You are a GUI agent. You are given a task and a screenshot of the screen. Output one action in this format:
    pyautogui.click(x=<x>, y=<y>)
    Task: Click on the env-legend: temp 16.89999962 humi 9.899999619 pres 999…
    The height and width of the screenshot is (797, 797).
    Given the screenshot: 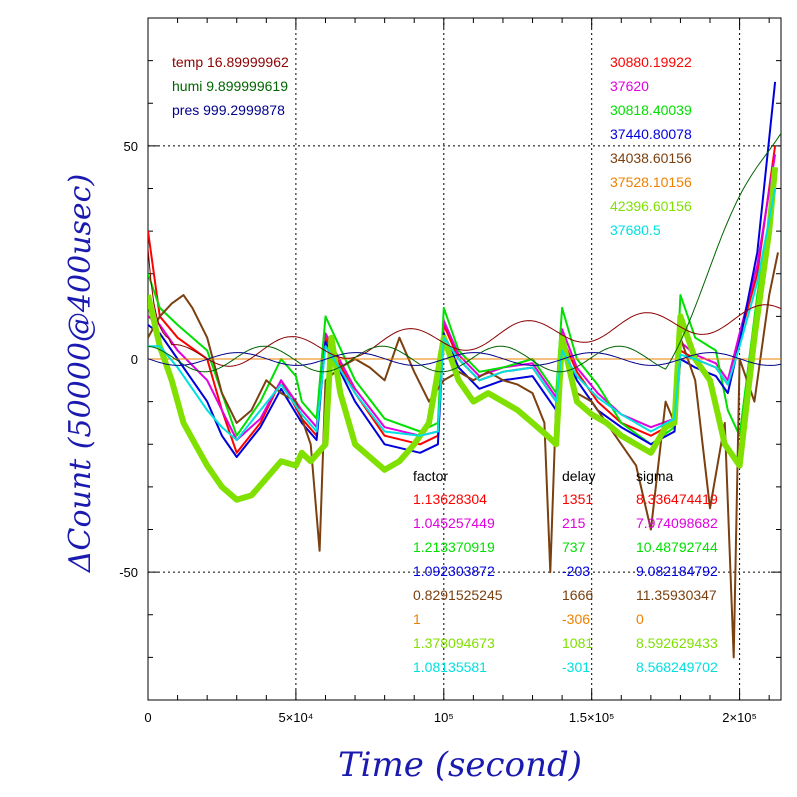 What is the action you would take?
    pyautogui.click(x=230, y=86)
    